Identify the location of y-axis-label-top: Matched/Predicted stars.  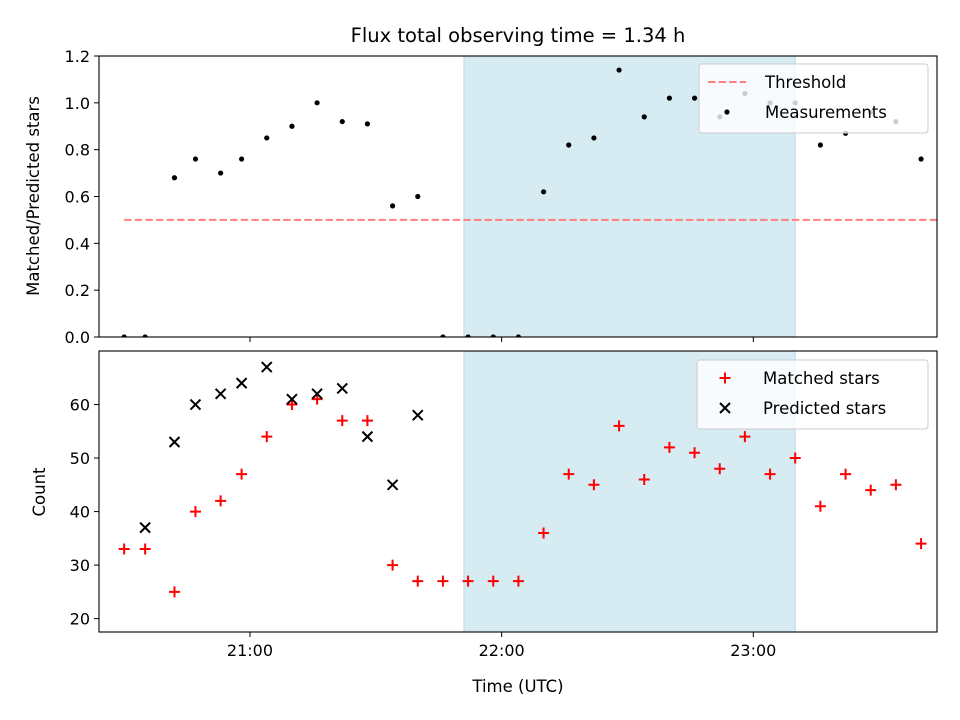
(33, 196).